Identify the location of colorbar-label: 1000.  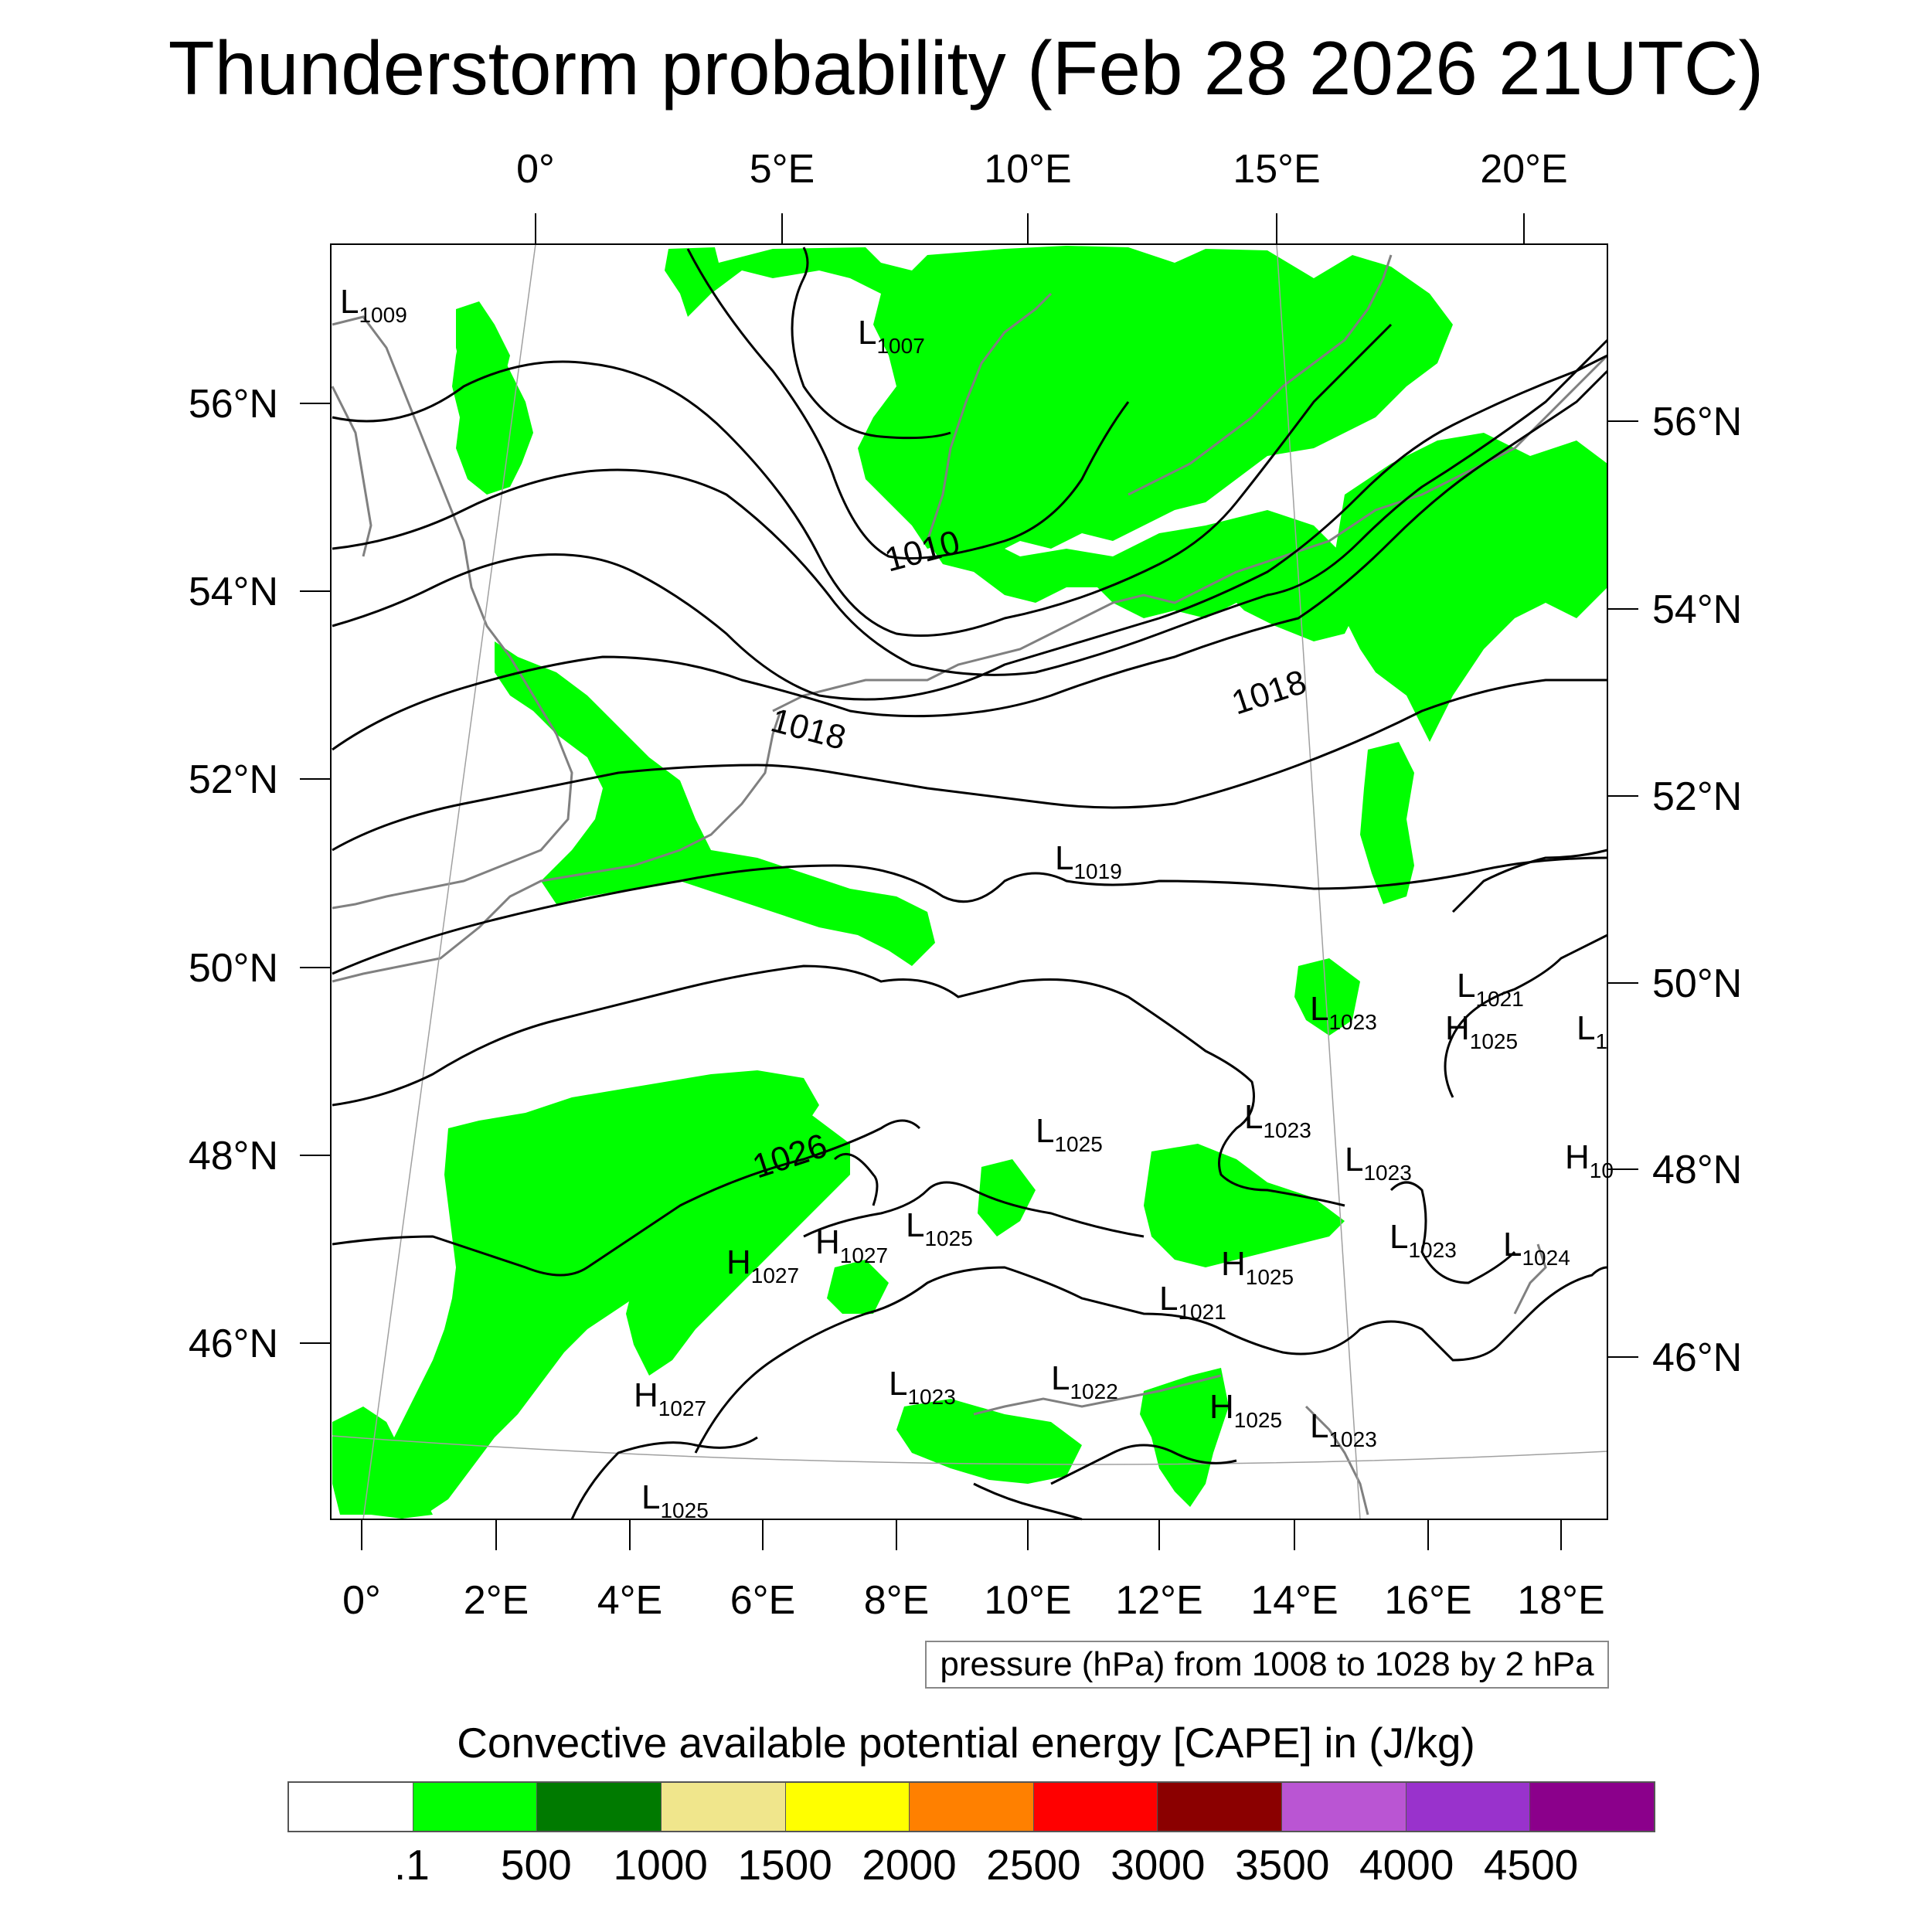
(660, 1865).